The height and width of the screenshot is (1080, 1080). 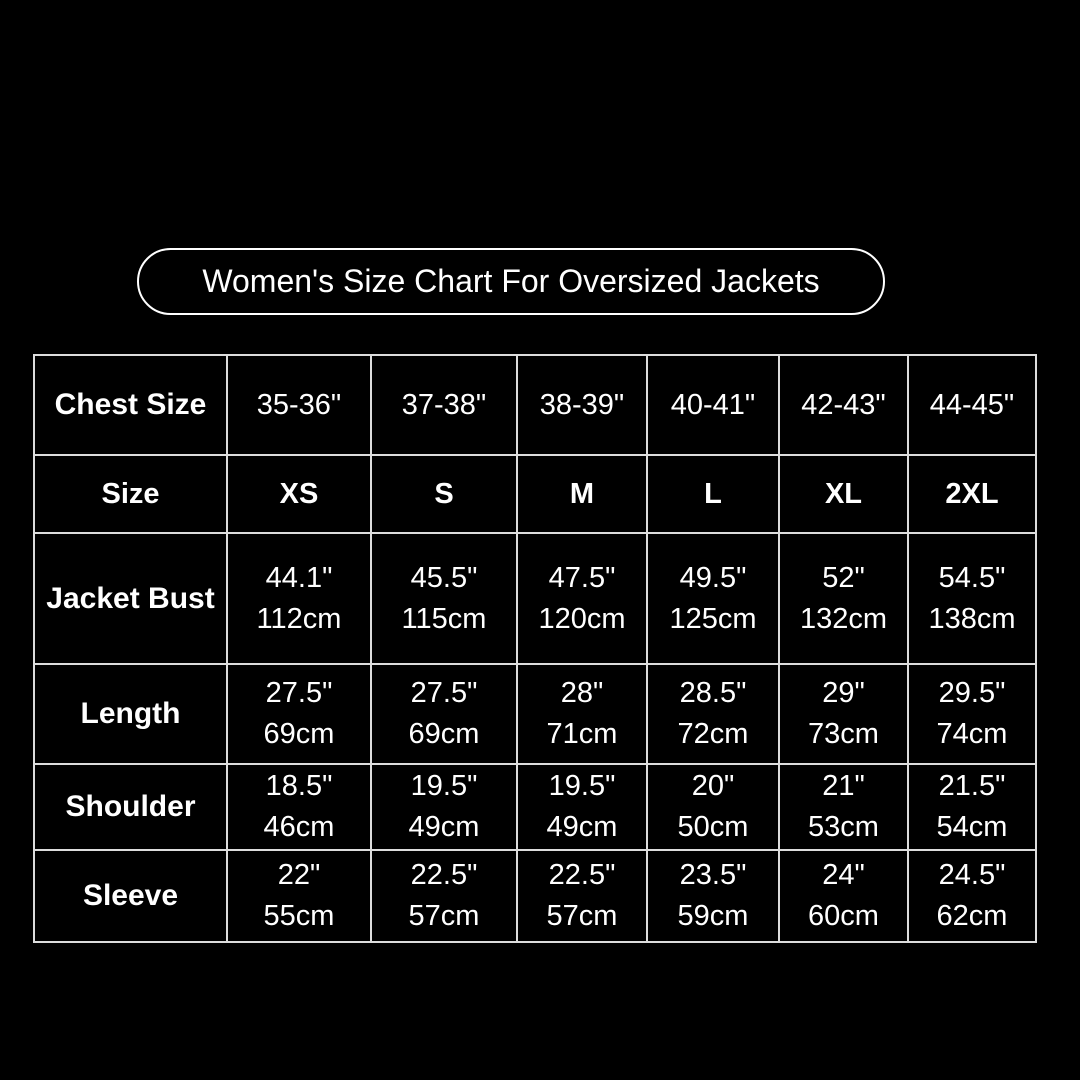 I want to click on table-cell: 24.5" 62cm, so click(x=972, y=896).